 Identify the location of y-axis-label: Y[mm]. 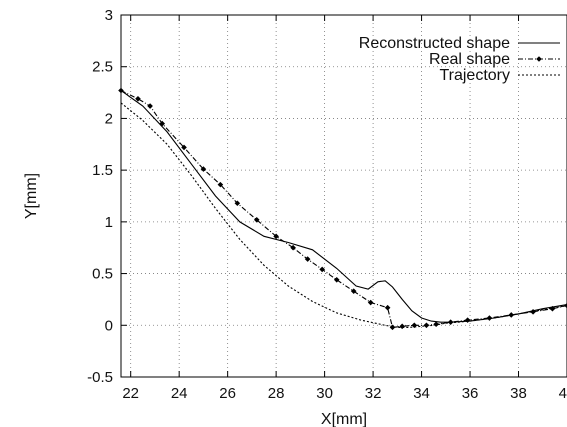
(31, 196).